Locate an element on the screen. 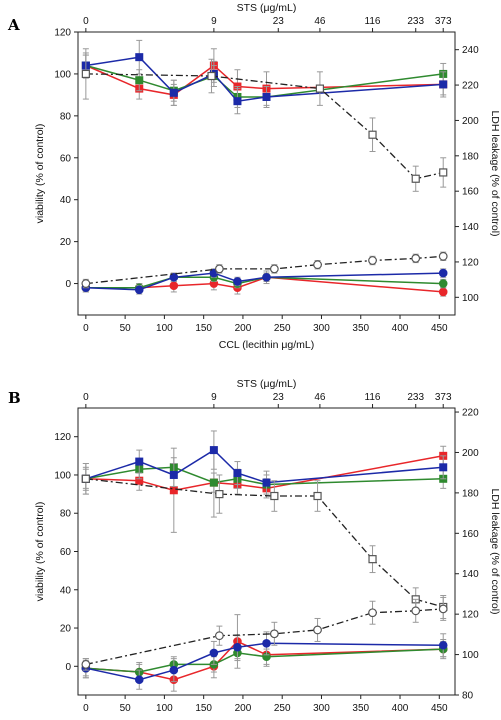 This screenshot has width=501, height=720. top-tick-label: 23 is located at coordinates (279, 397).